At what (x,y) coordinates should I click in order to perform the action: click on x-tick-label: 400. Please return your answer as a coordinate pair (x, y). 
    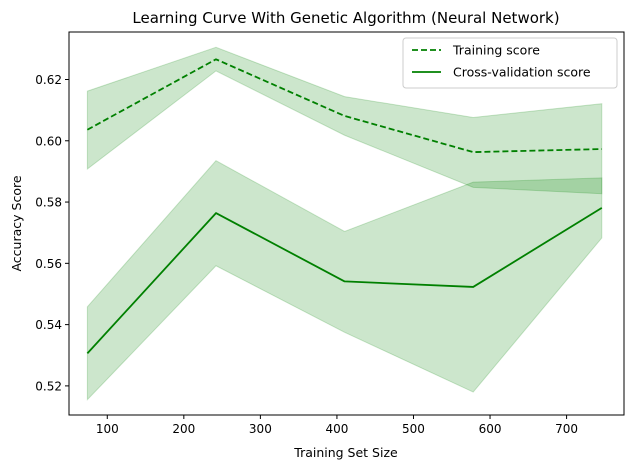
    Looking at the image, I should click on (336, 429).